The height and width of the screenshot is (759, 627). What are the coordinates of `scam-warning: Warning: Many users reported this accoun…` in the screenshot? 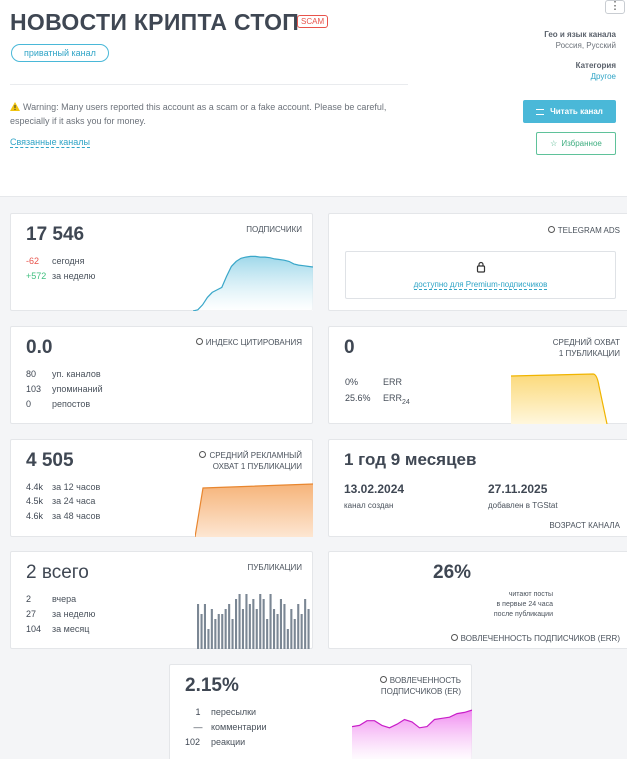 It's located at (210, 114).